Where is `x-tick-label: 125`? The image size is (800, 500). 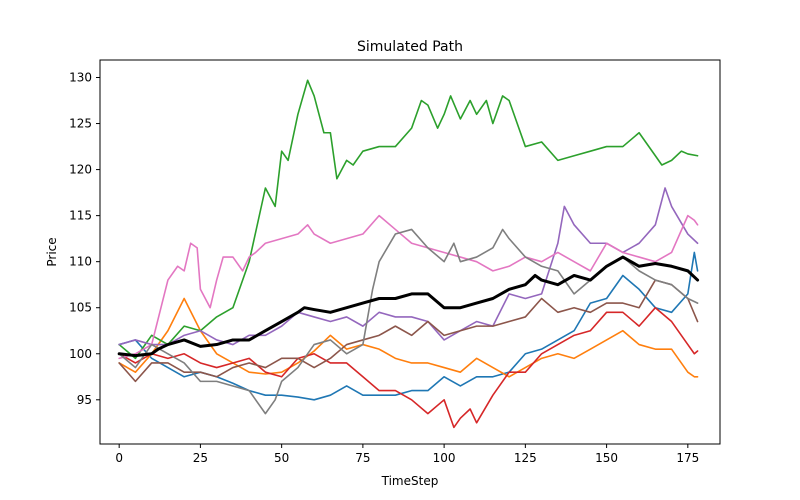 x-tick-label: 125 is located at coordinates (525, 458).